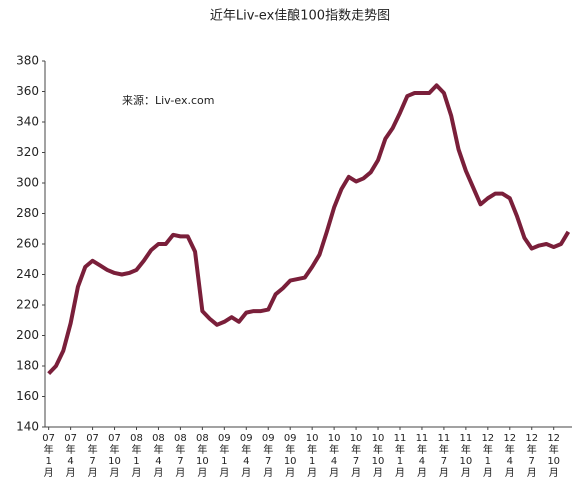  What do you see at coordinates (49, 456) in the screenshot?
I see `x-tick-label: 07年1月` at bounding box center [49, 456].